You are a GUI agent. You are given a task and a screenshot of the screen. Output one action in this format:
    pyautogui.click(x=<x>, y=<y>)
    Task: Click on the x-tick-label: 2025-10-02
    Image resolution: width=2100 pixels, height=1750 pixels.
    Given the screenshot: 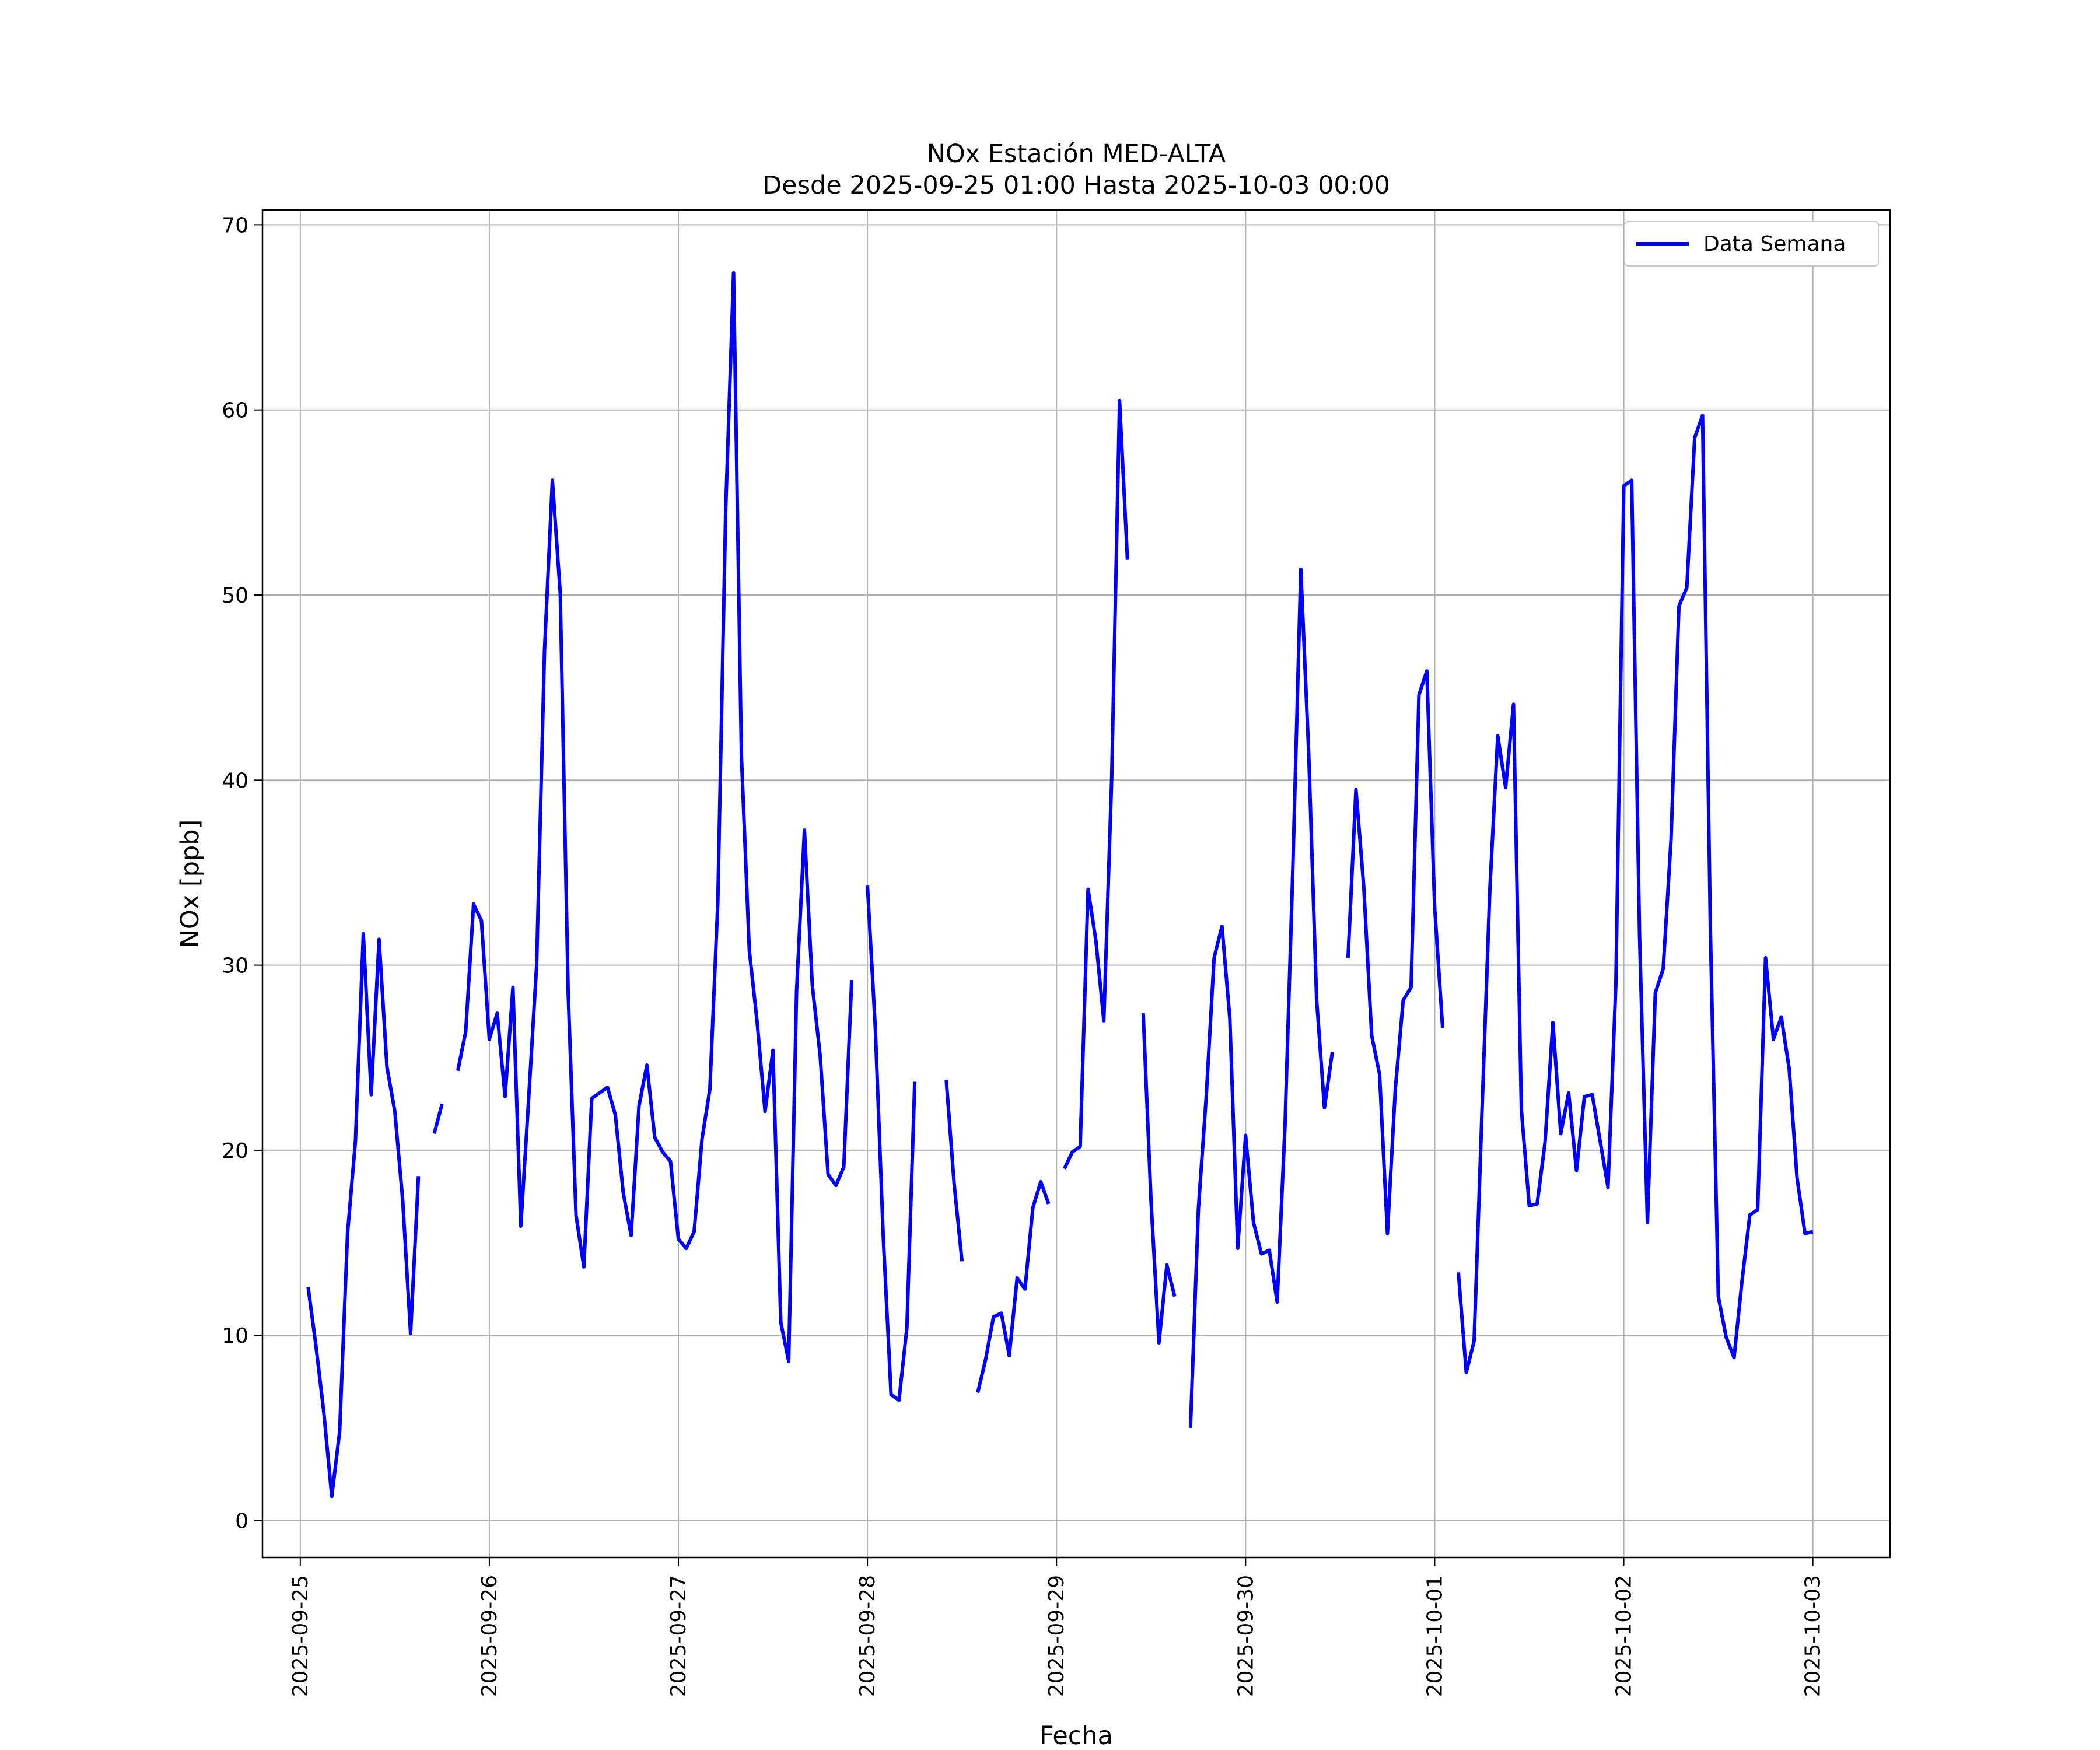 What is the action you would take?
    pyautogui.click(x=1624, y=1636)
    